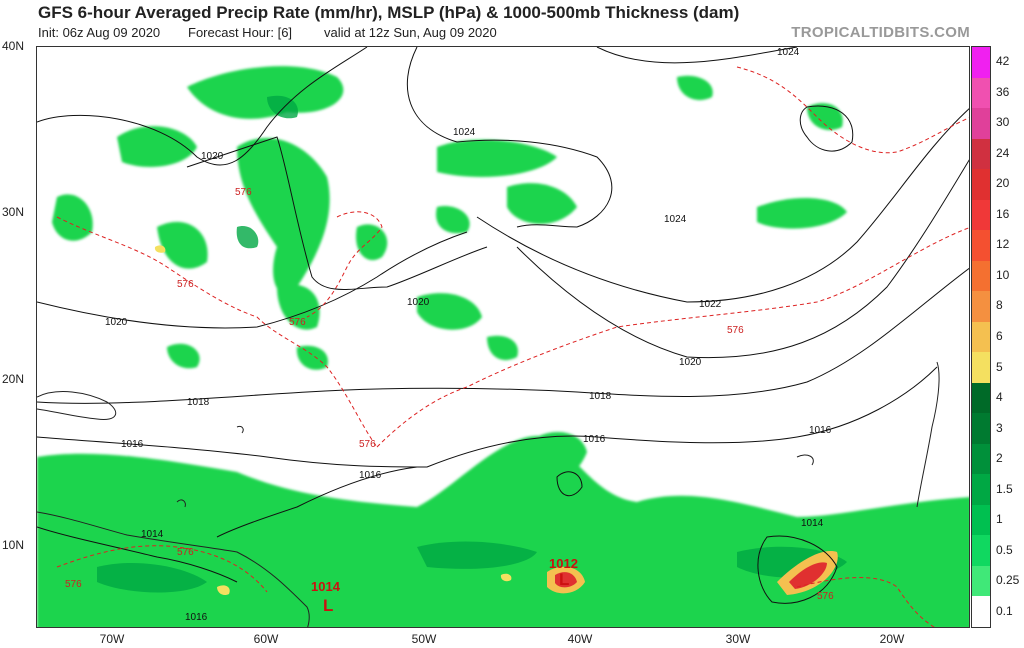 This screenshot has width=1024, height=648. What do you see at coordinates (738, 639) in the screenshot?
I see `lon-label-30w: 30W` at bounding box center [738, 639].